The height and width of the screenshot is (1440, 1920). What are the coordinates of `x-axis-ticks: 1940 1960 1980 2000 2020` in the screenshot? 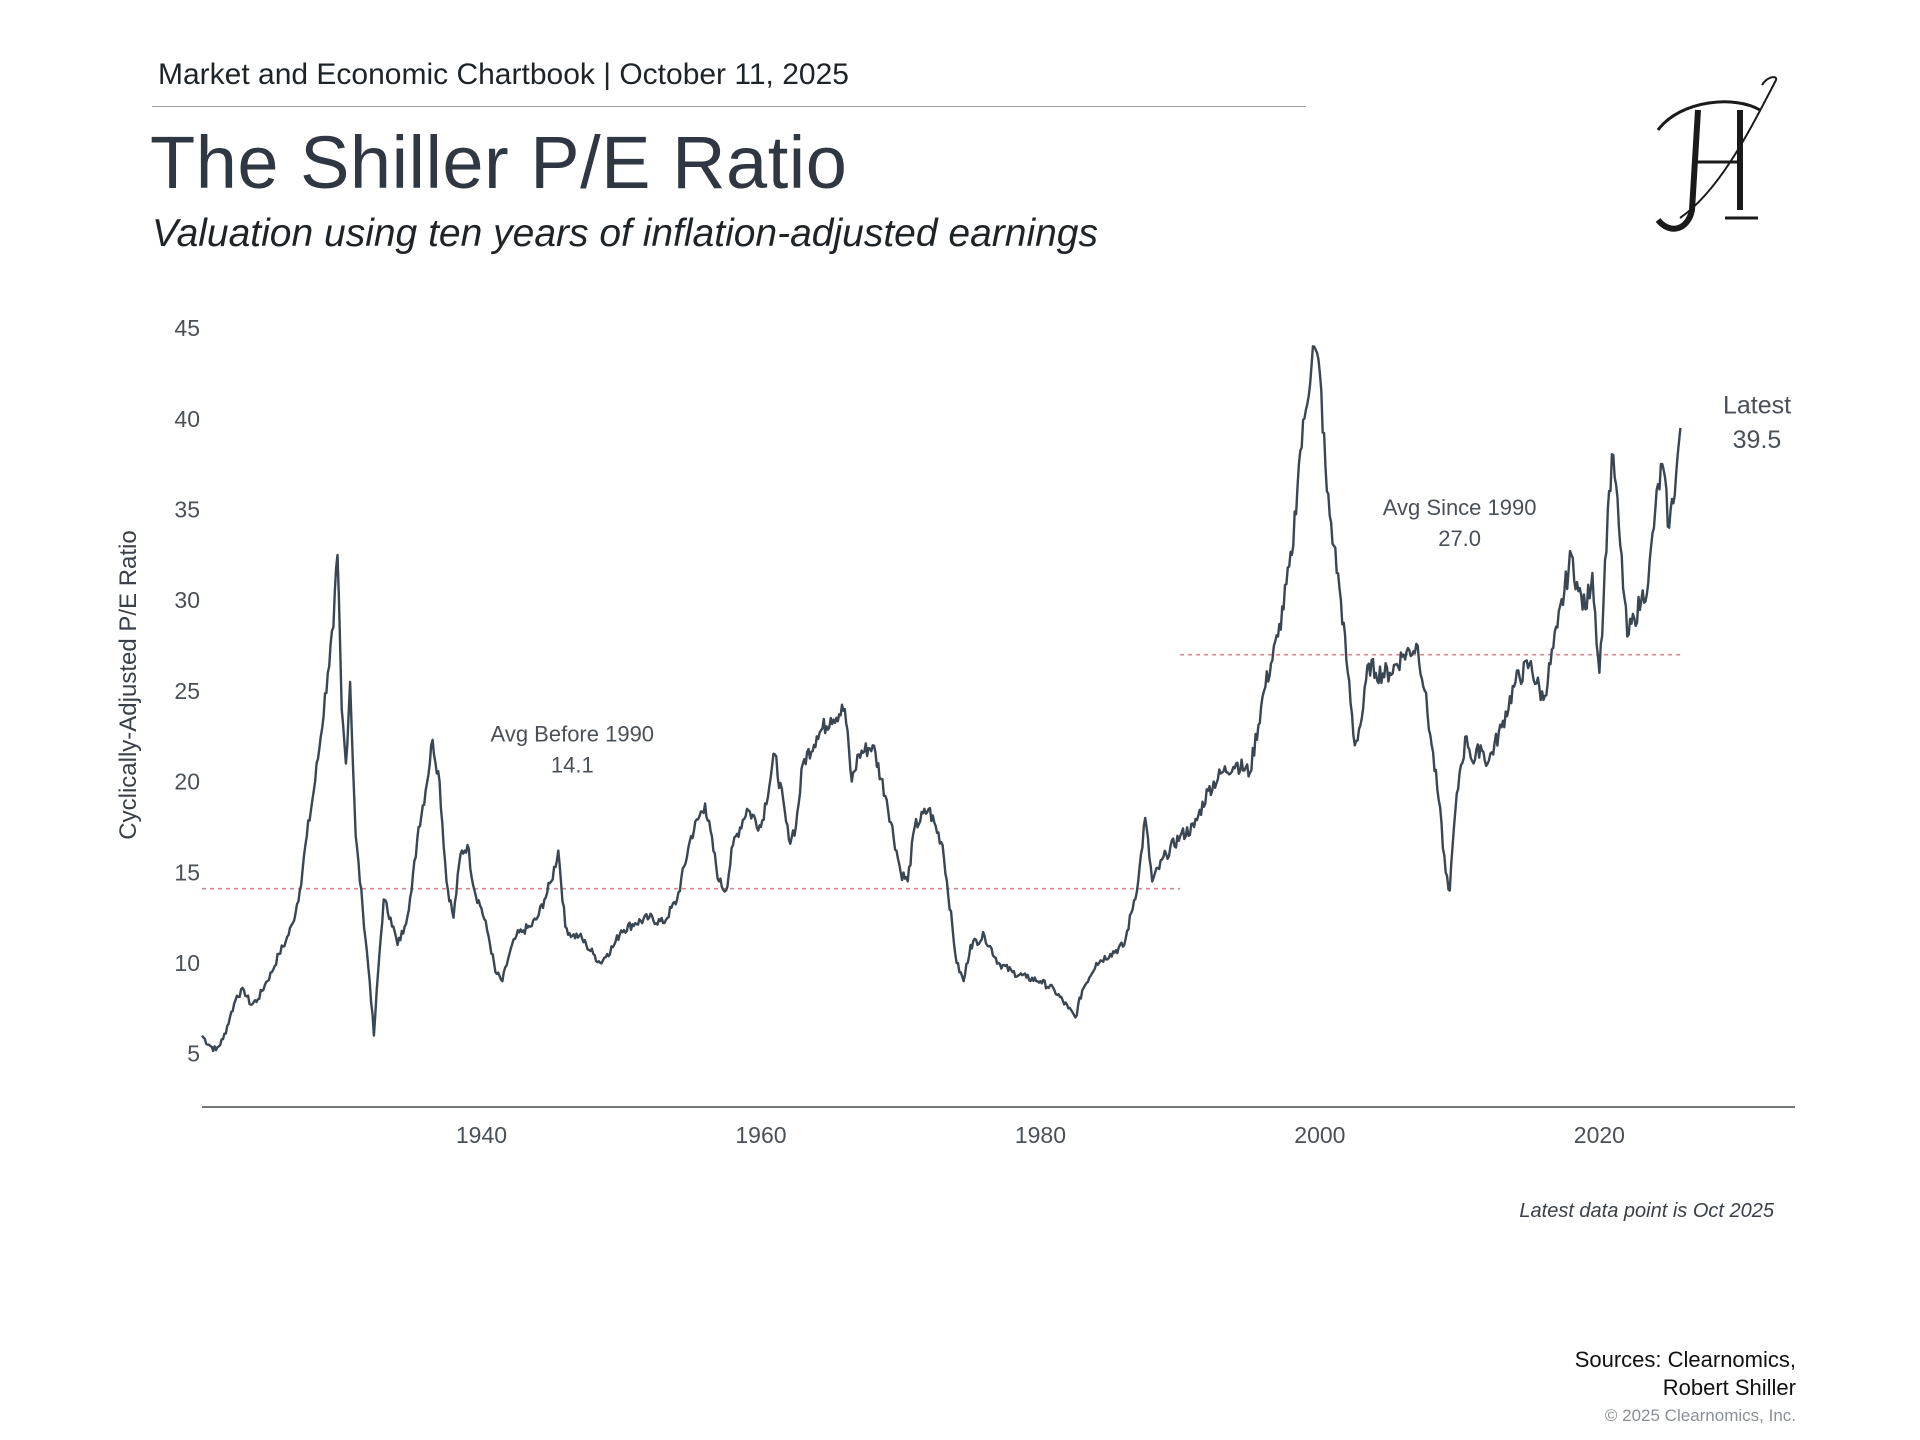 It's located at (1040, 1135).